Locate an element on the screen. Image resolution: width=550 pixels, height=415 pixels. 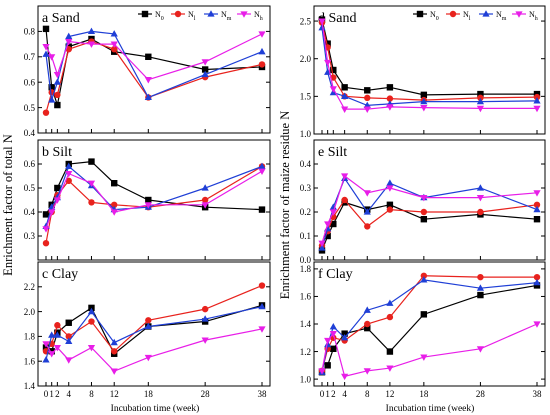
x-tick-label: 18 is located at coordinates (424, 394).